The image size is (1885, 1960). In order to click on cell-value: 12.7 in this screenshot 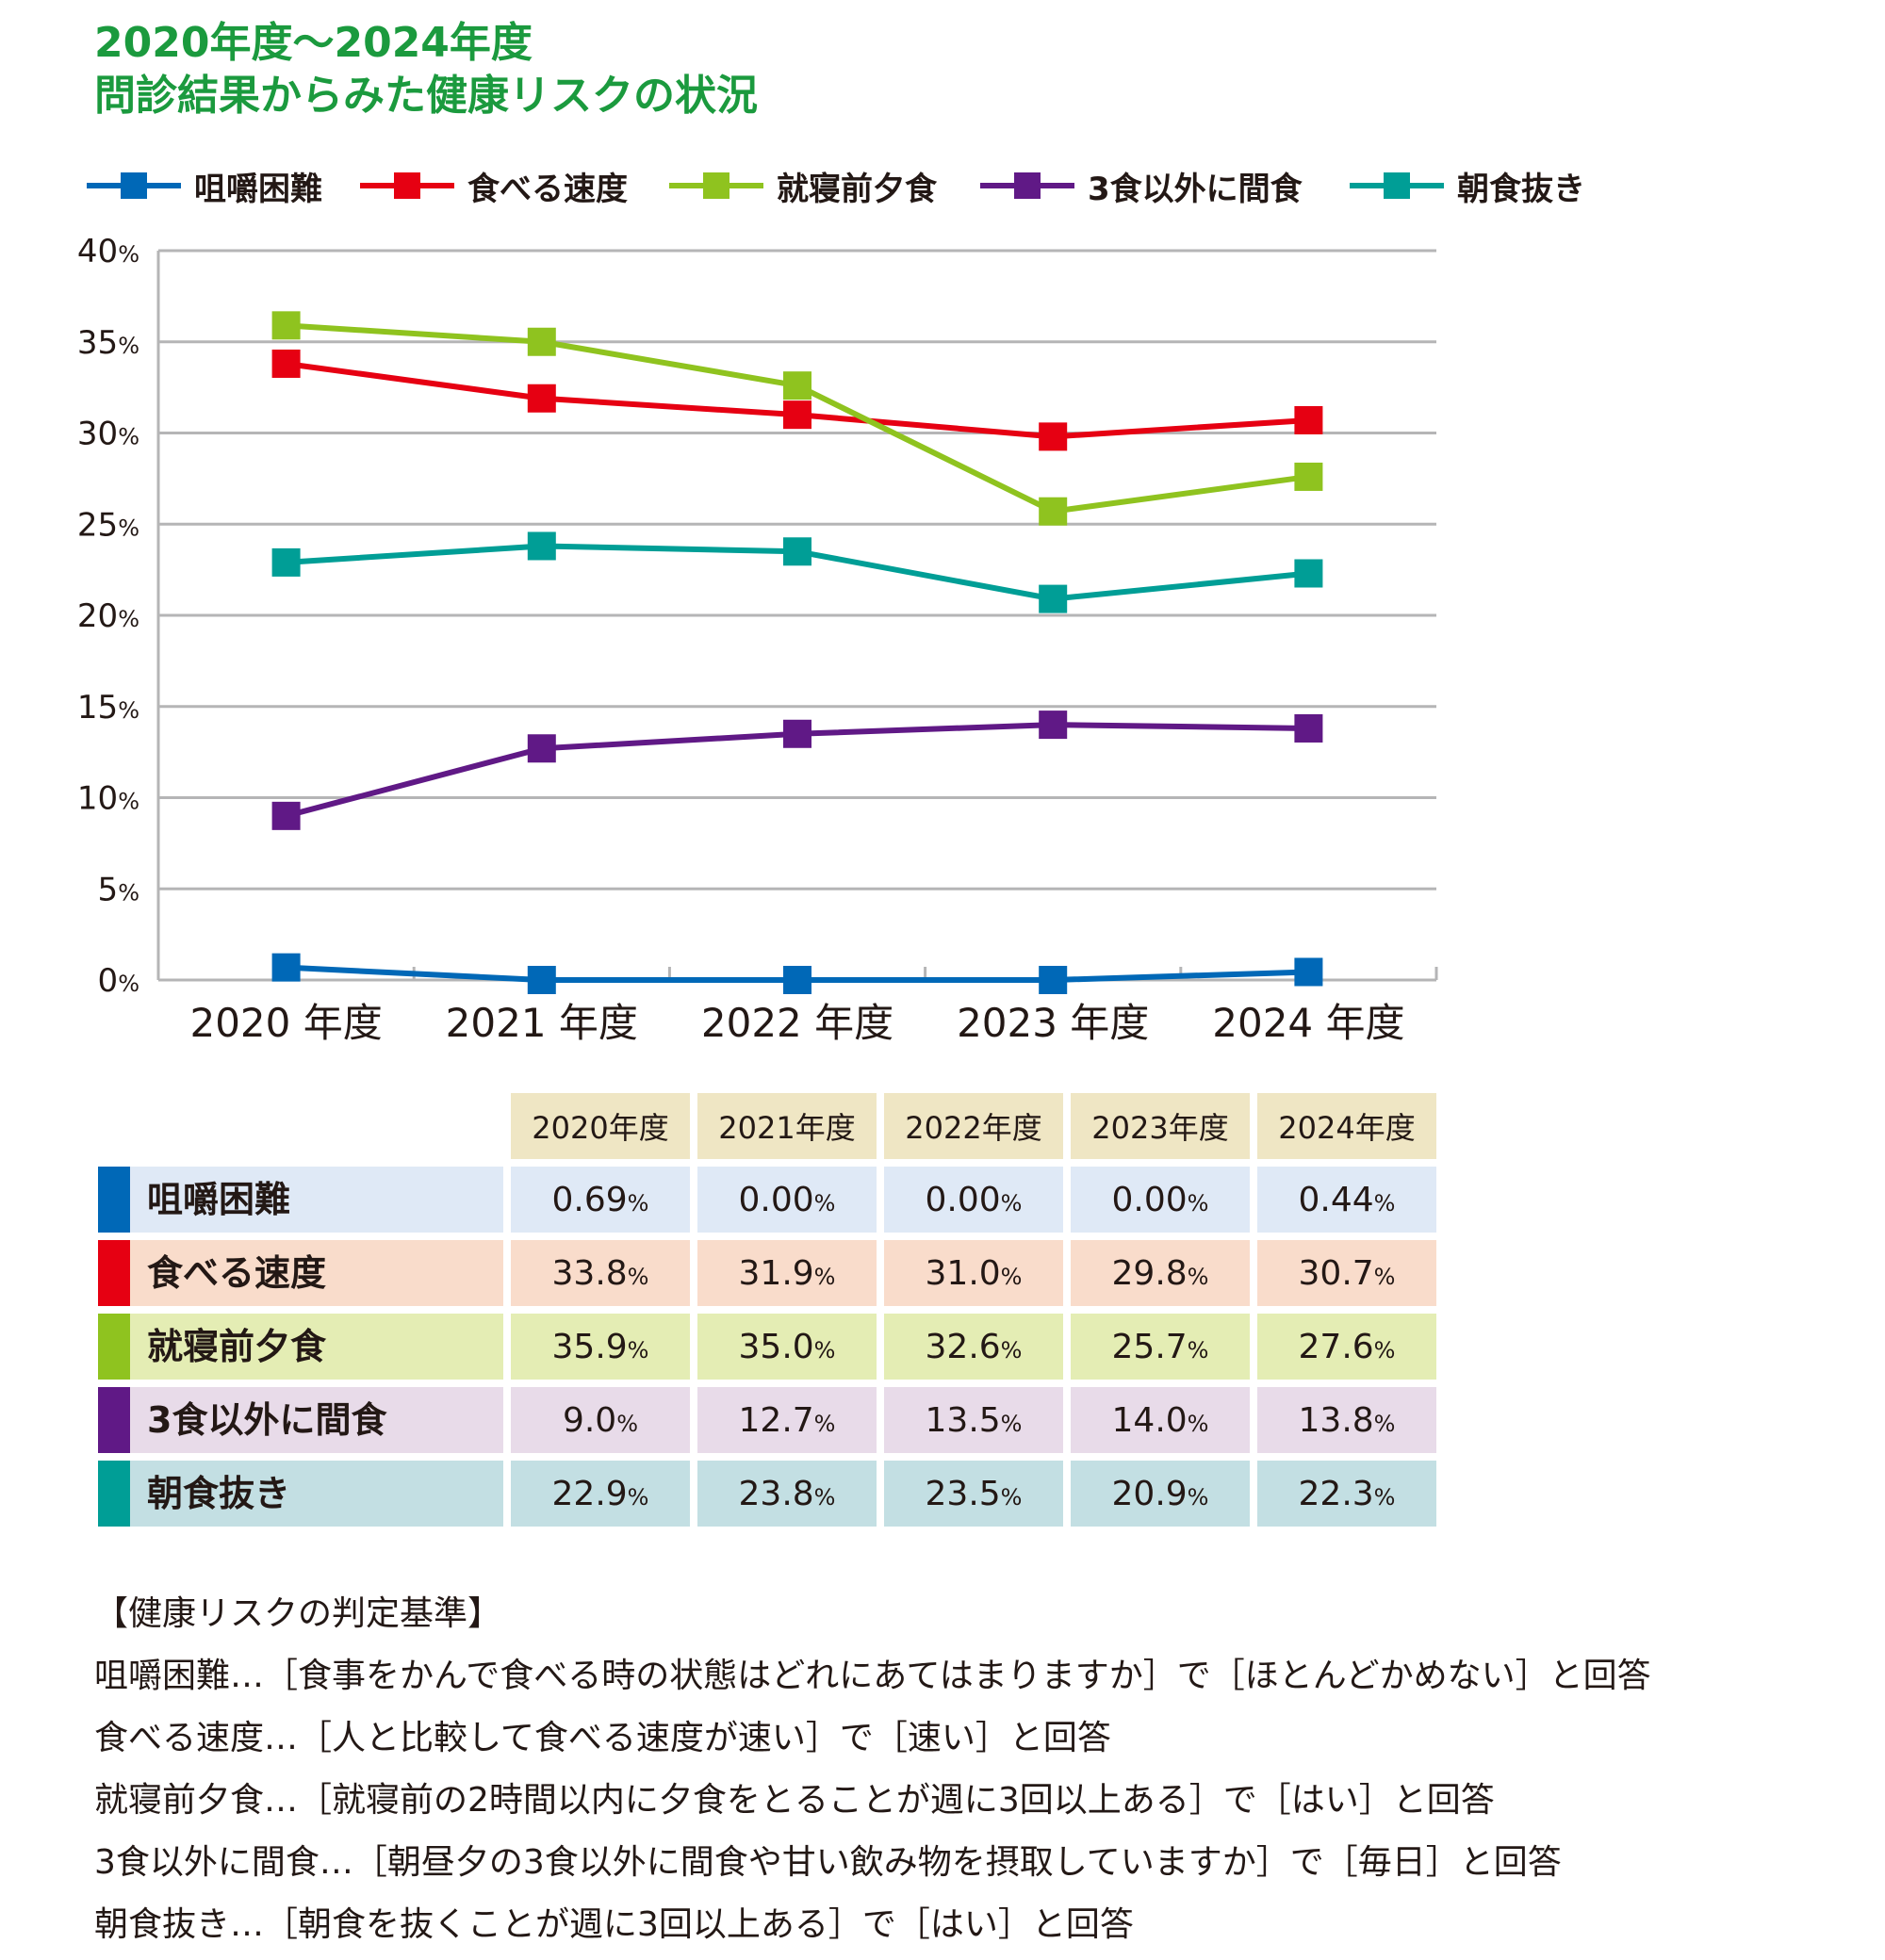, I will do `click(776, 1420)`.